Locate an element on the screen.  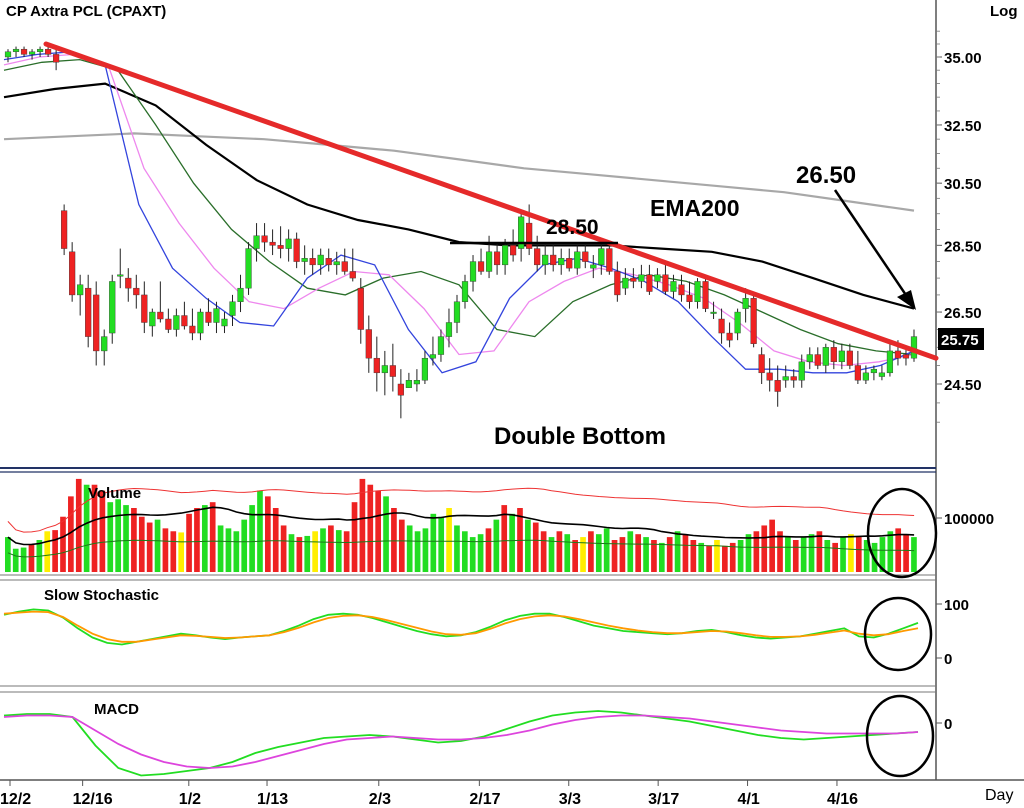
stoch_d-line is located at coordinates (461, 626).